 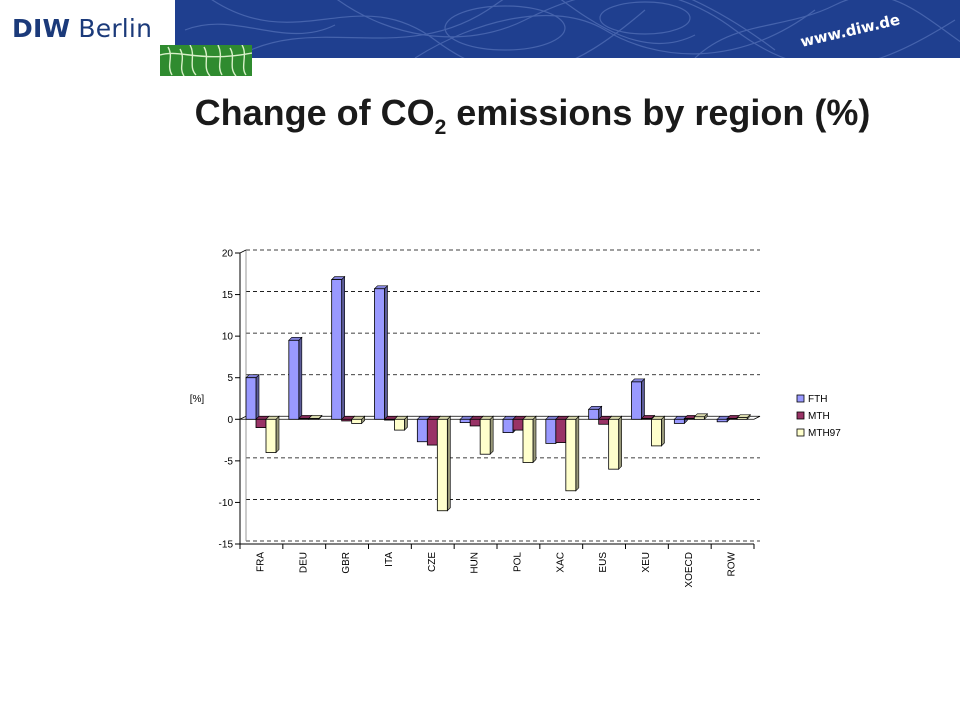 I want to click on bar-side-mth97-hun, so click(x=491, y=435).